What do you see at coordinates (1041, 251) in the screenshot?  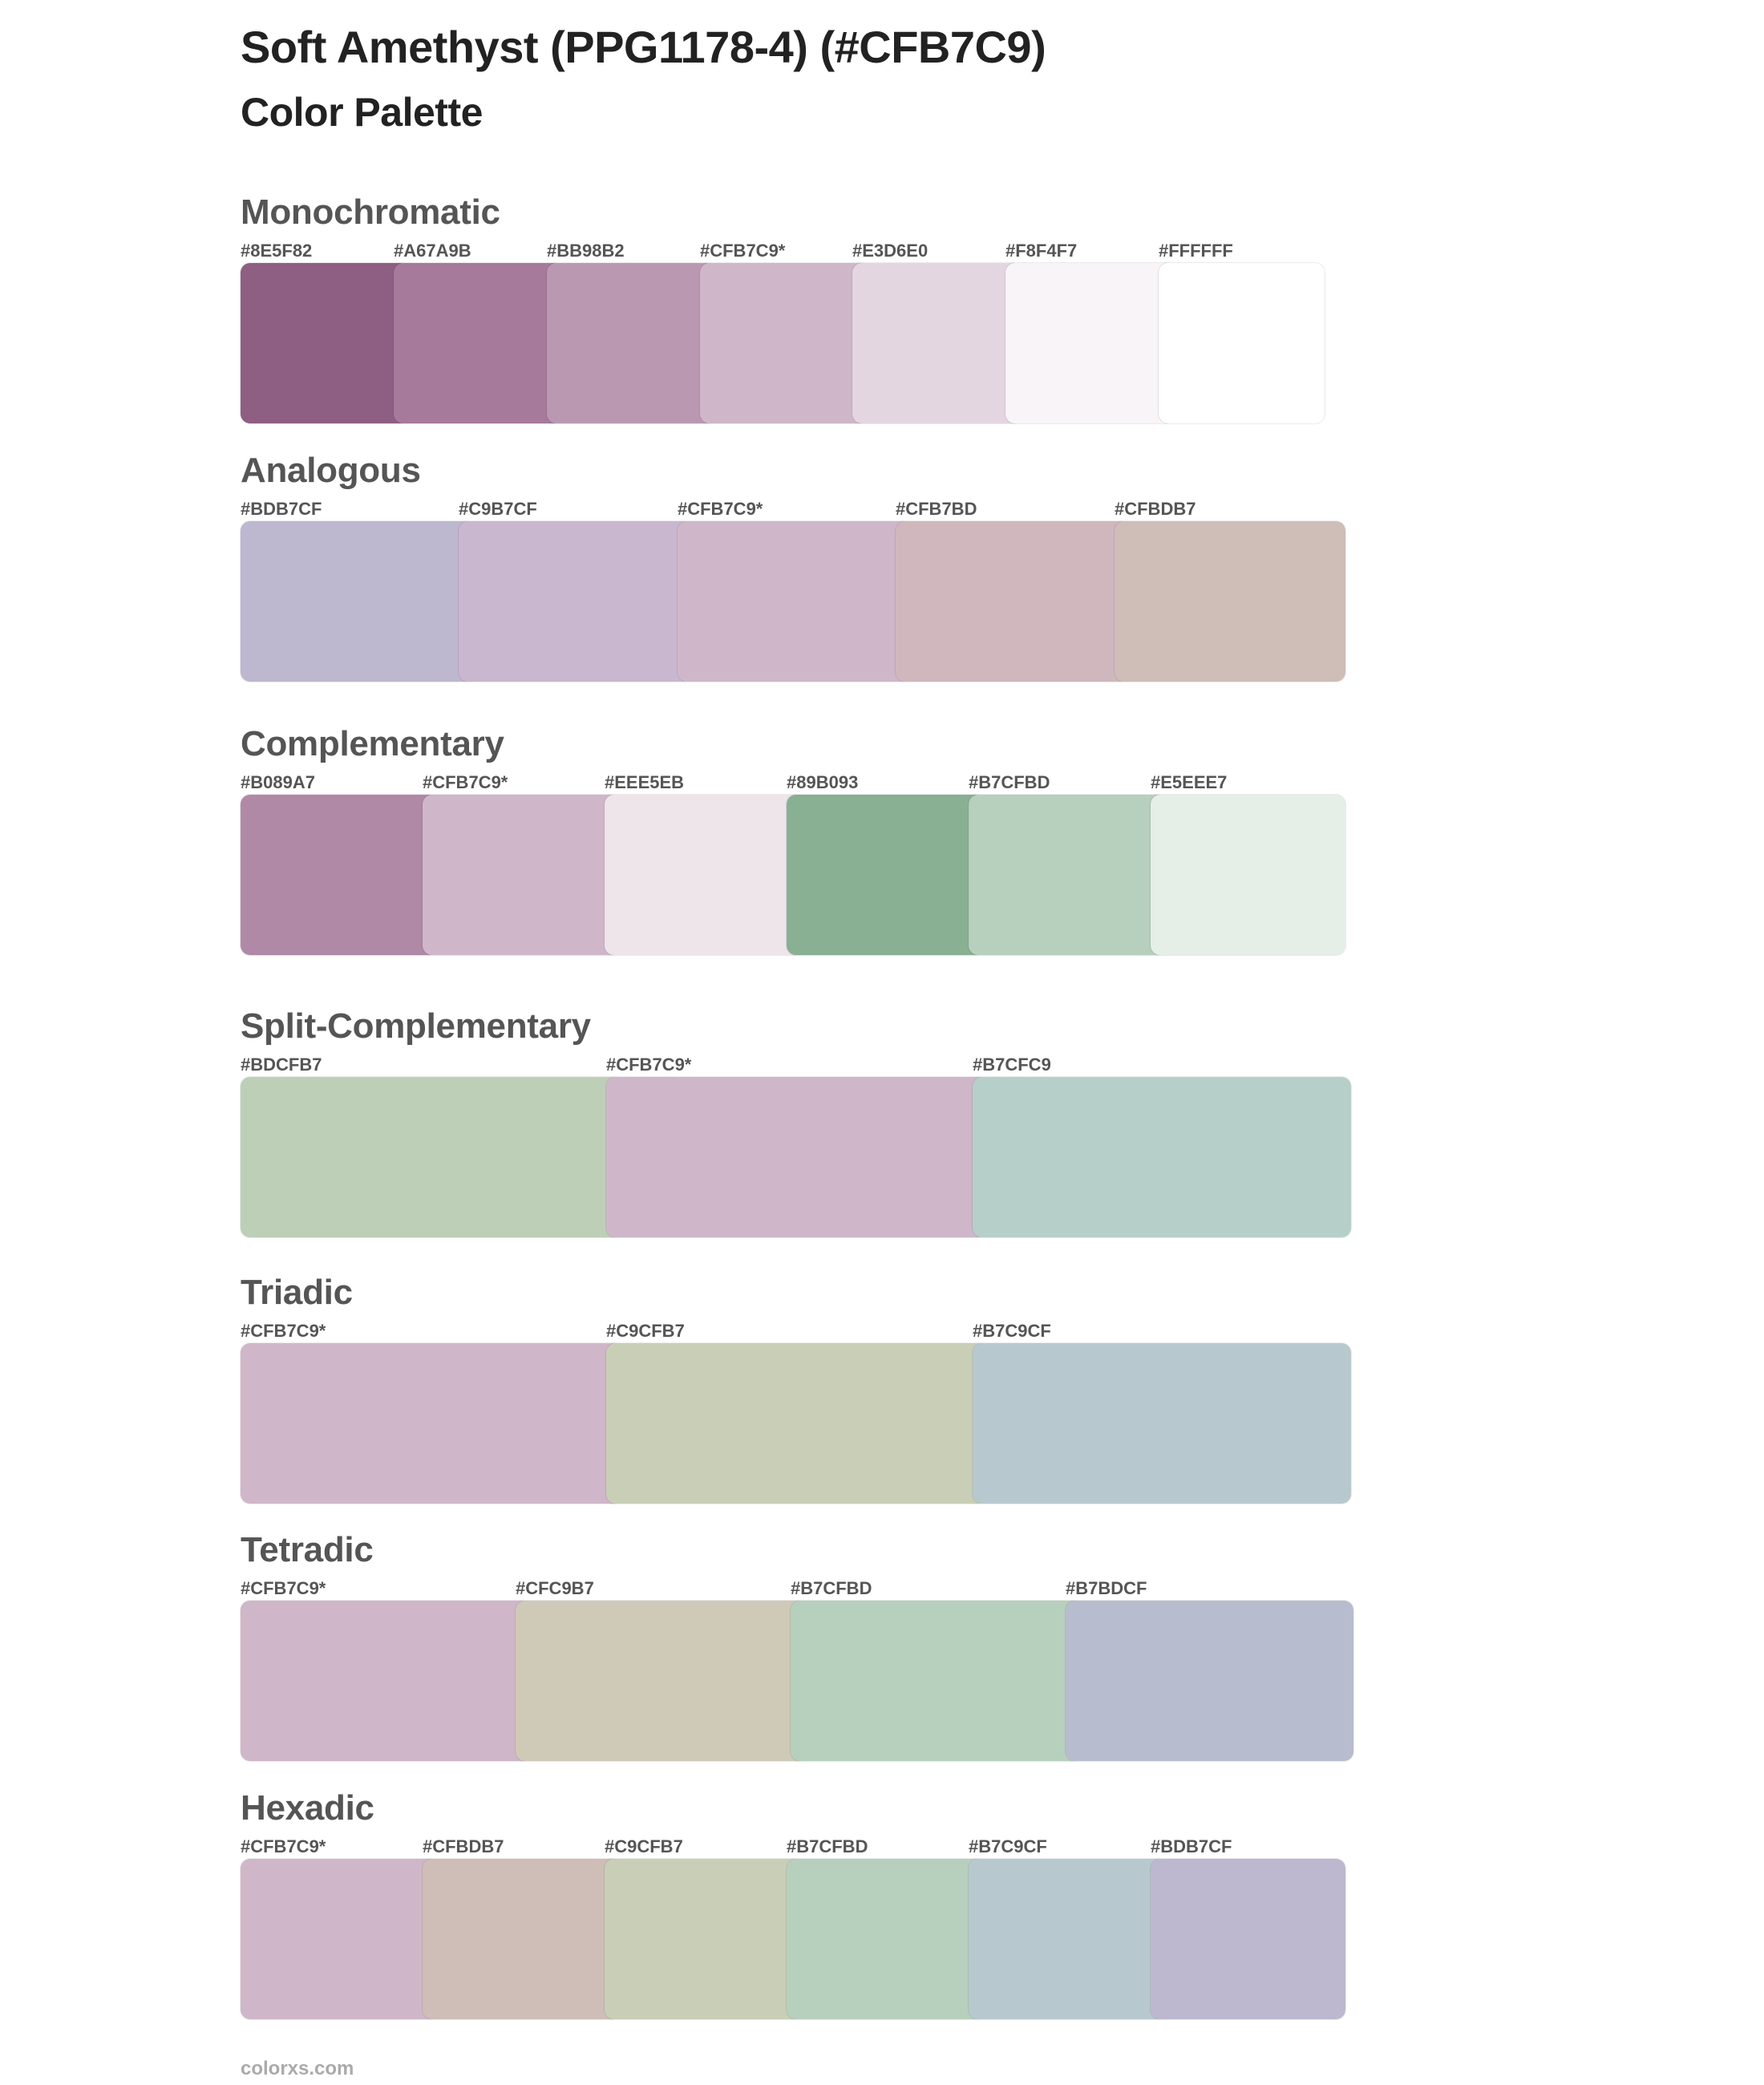 I see `swatch-label: #F8F4F7` at bounding box center [1041, 251].